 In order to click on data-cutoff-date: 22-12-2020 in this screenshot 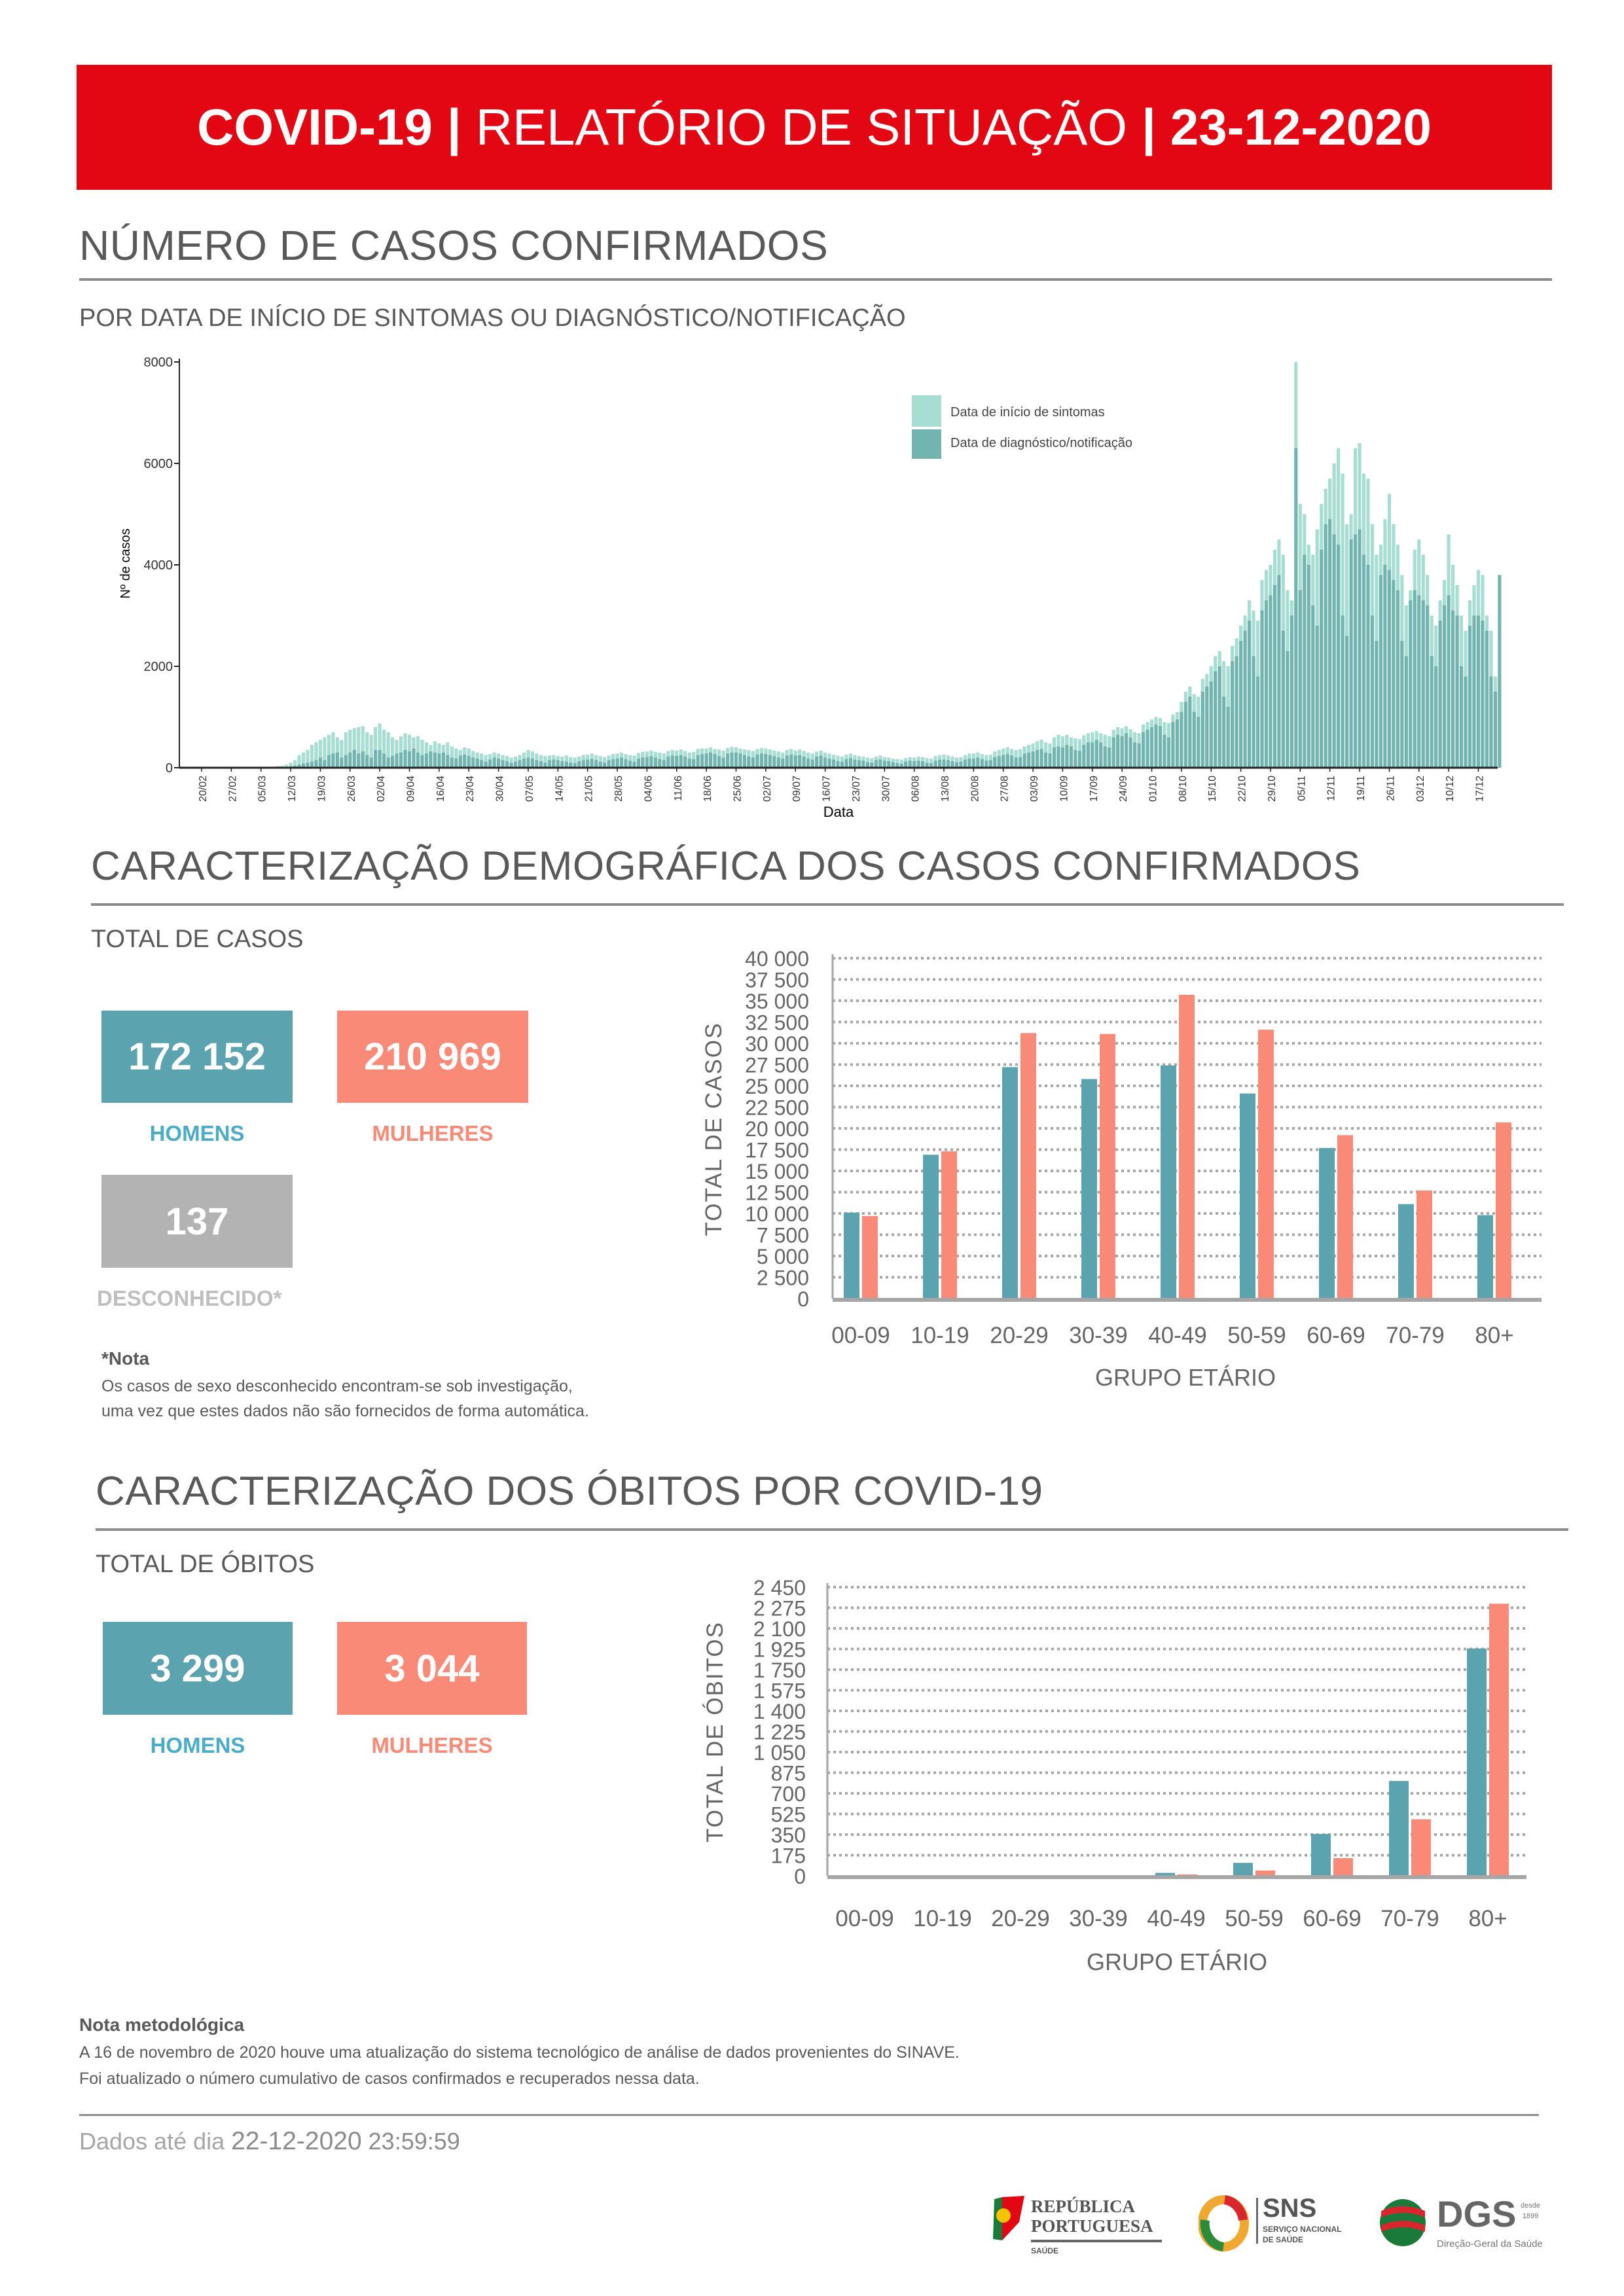, I will do `click(296, 2141)`.